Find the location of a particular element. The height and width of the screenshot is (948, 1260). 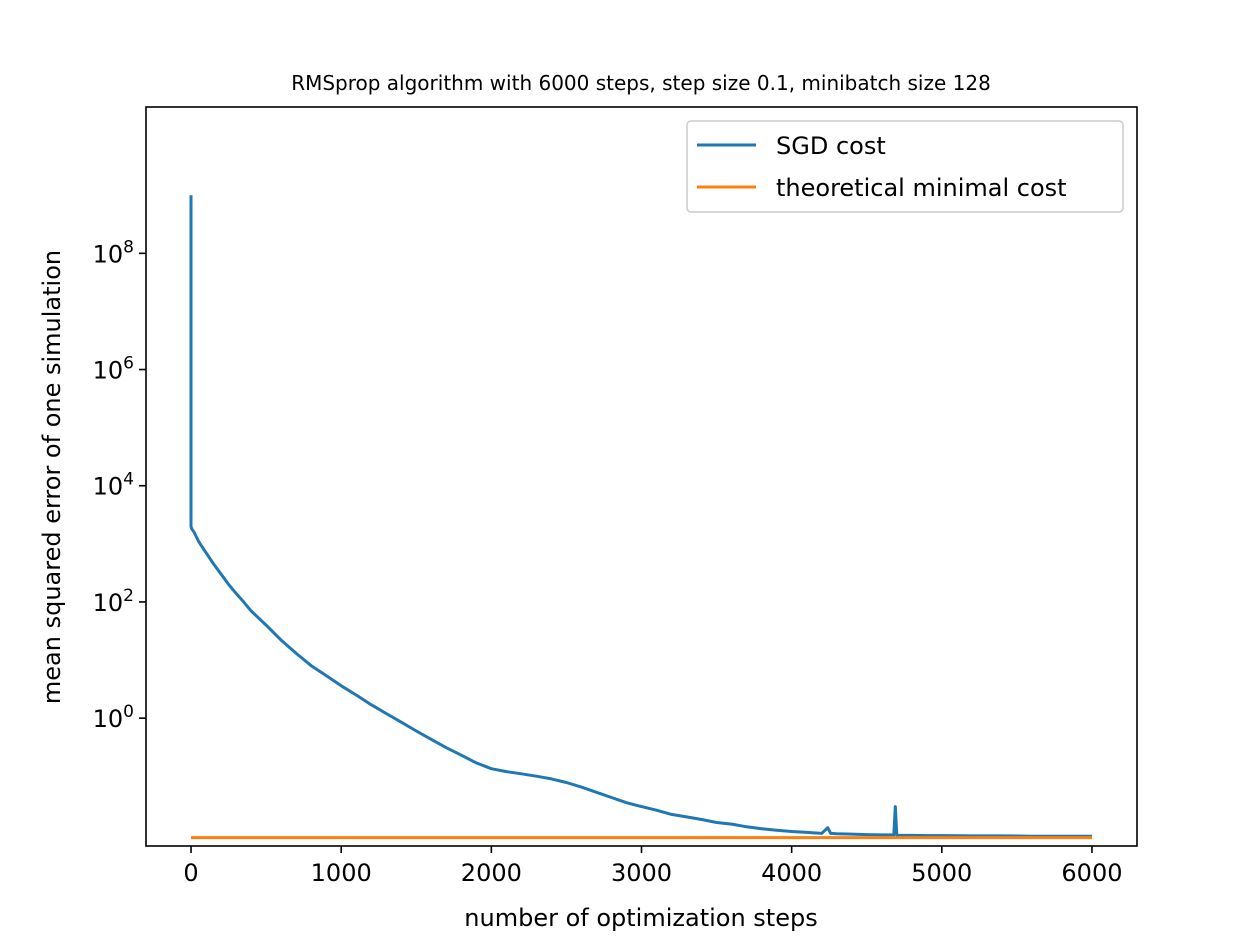

legend-label-theoretical-minimal-cost: theoretical minimal cost is located at coordinates (921, 188).